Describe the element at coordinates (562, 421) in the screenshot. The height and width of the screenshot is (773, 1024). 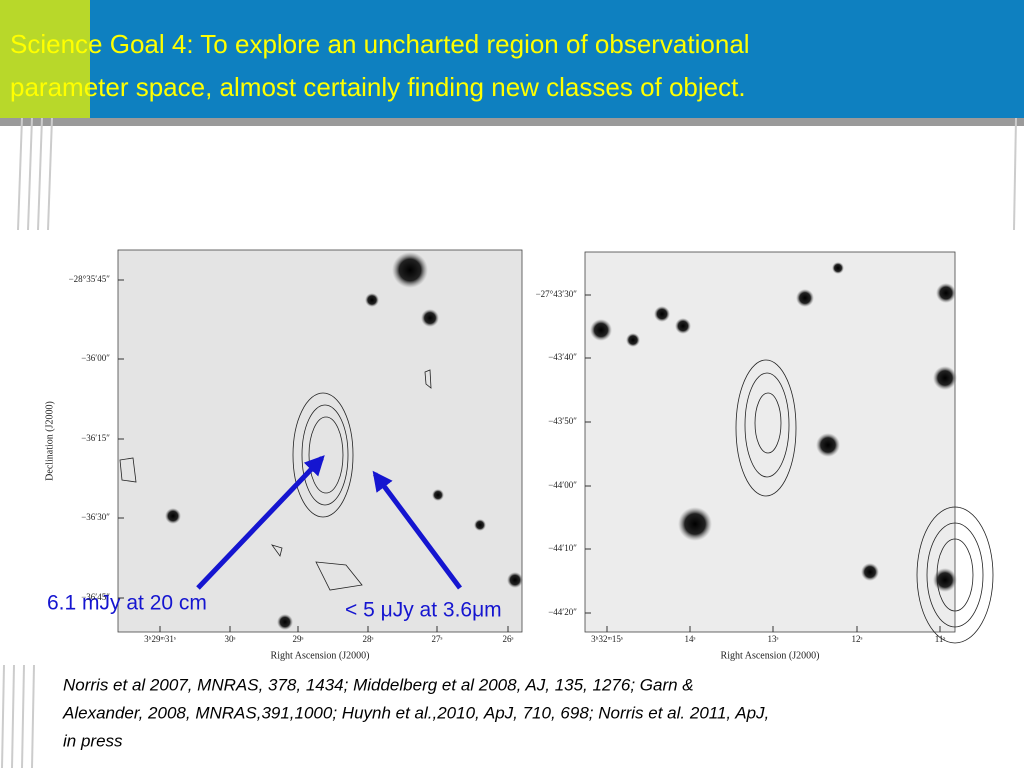
I see `y-tick-label: −43′50″` at that location.